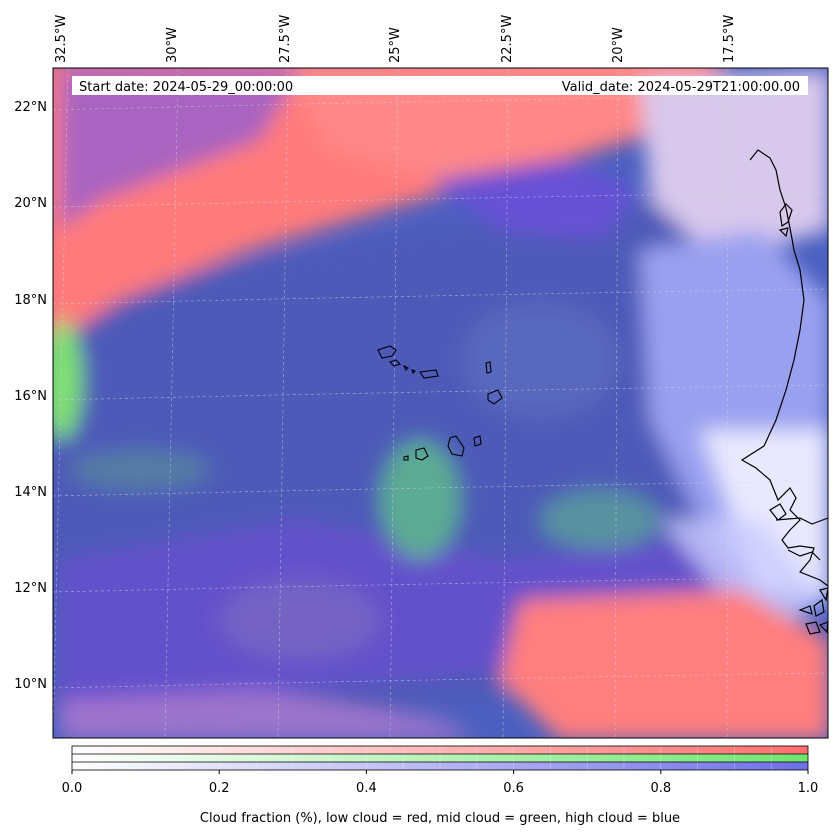 The width and height of the screenshot is (837, 836). I want to click on header-box, so click(440, 85).